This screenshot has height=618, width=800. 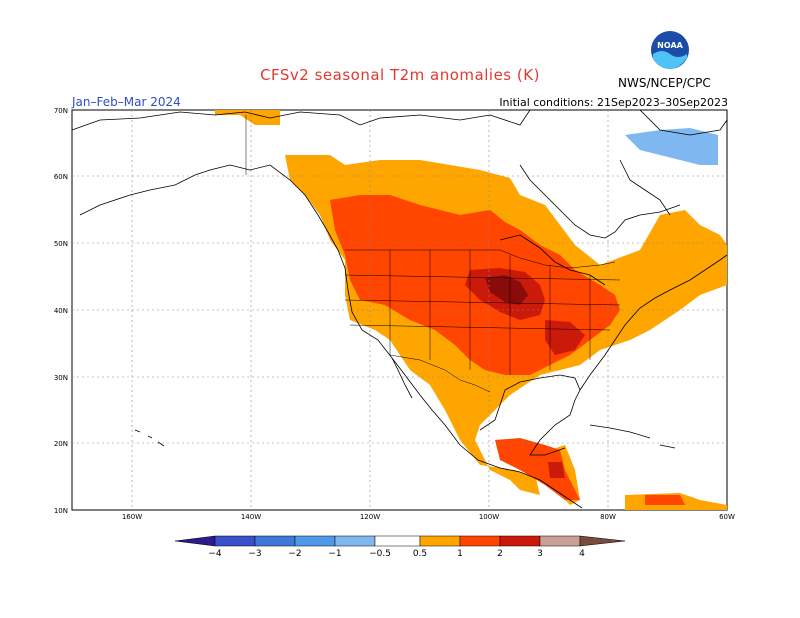 What do you see at coordinates (537, 469) in the screenshot?
I see `anomaly-region-1-2-mexico` at bounding box center [537, 469].